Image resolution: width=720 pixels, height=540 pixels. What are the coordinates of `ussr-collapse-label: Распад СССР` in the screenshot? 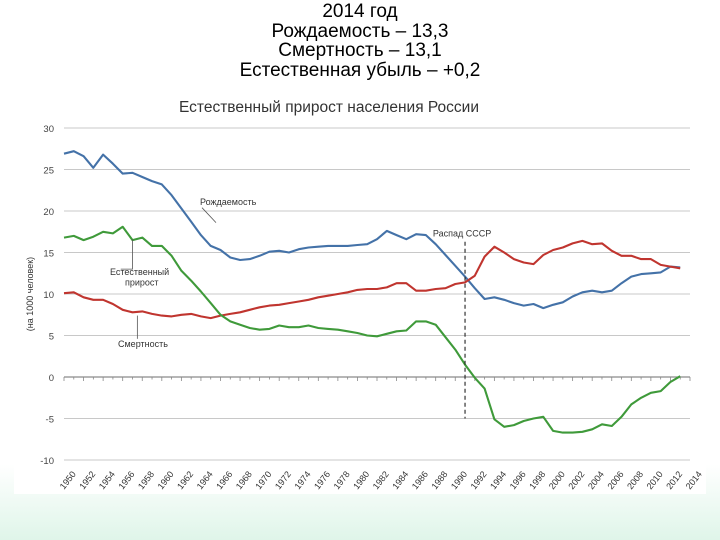 It's located at (462, 234).